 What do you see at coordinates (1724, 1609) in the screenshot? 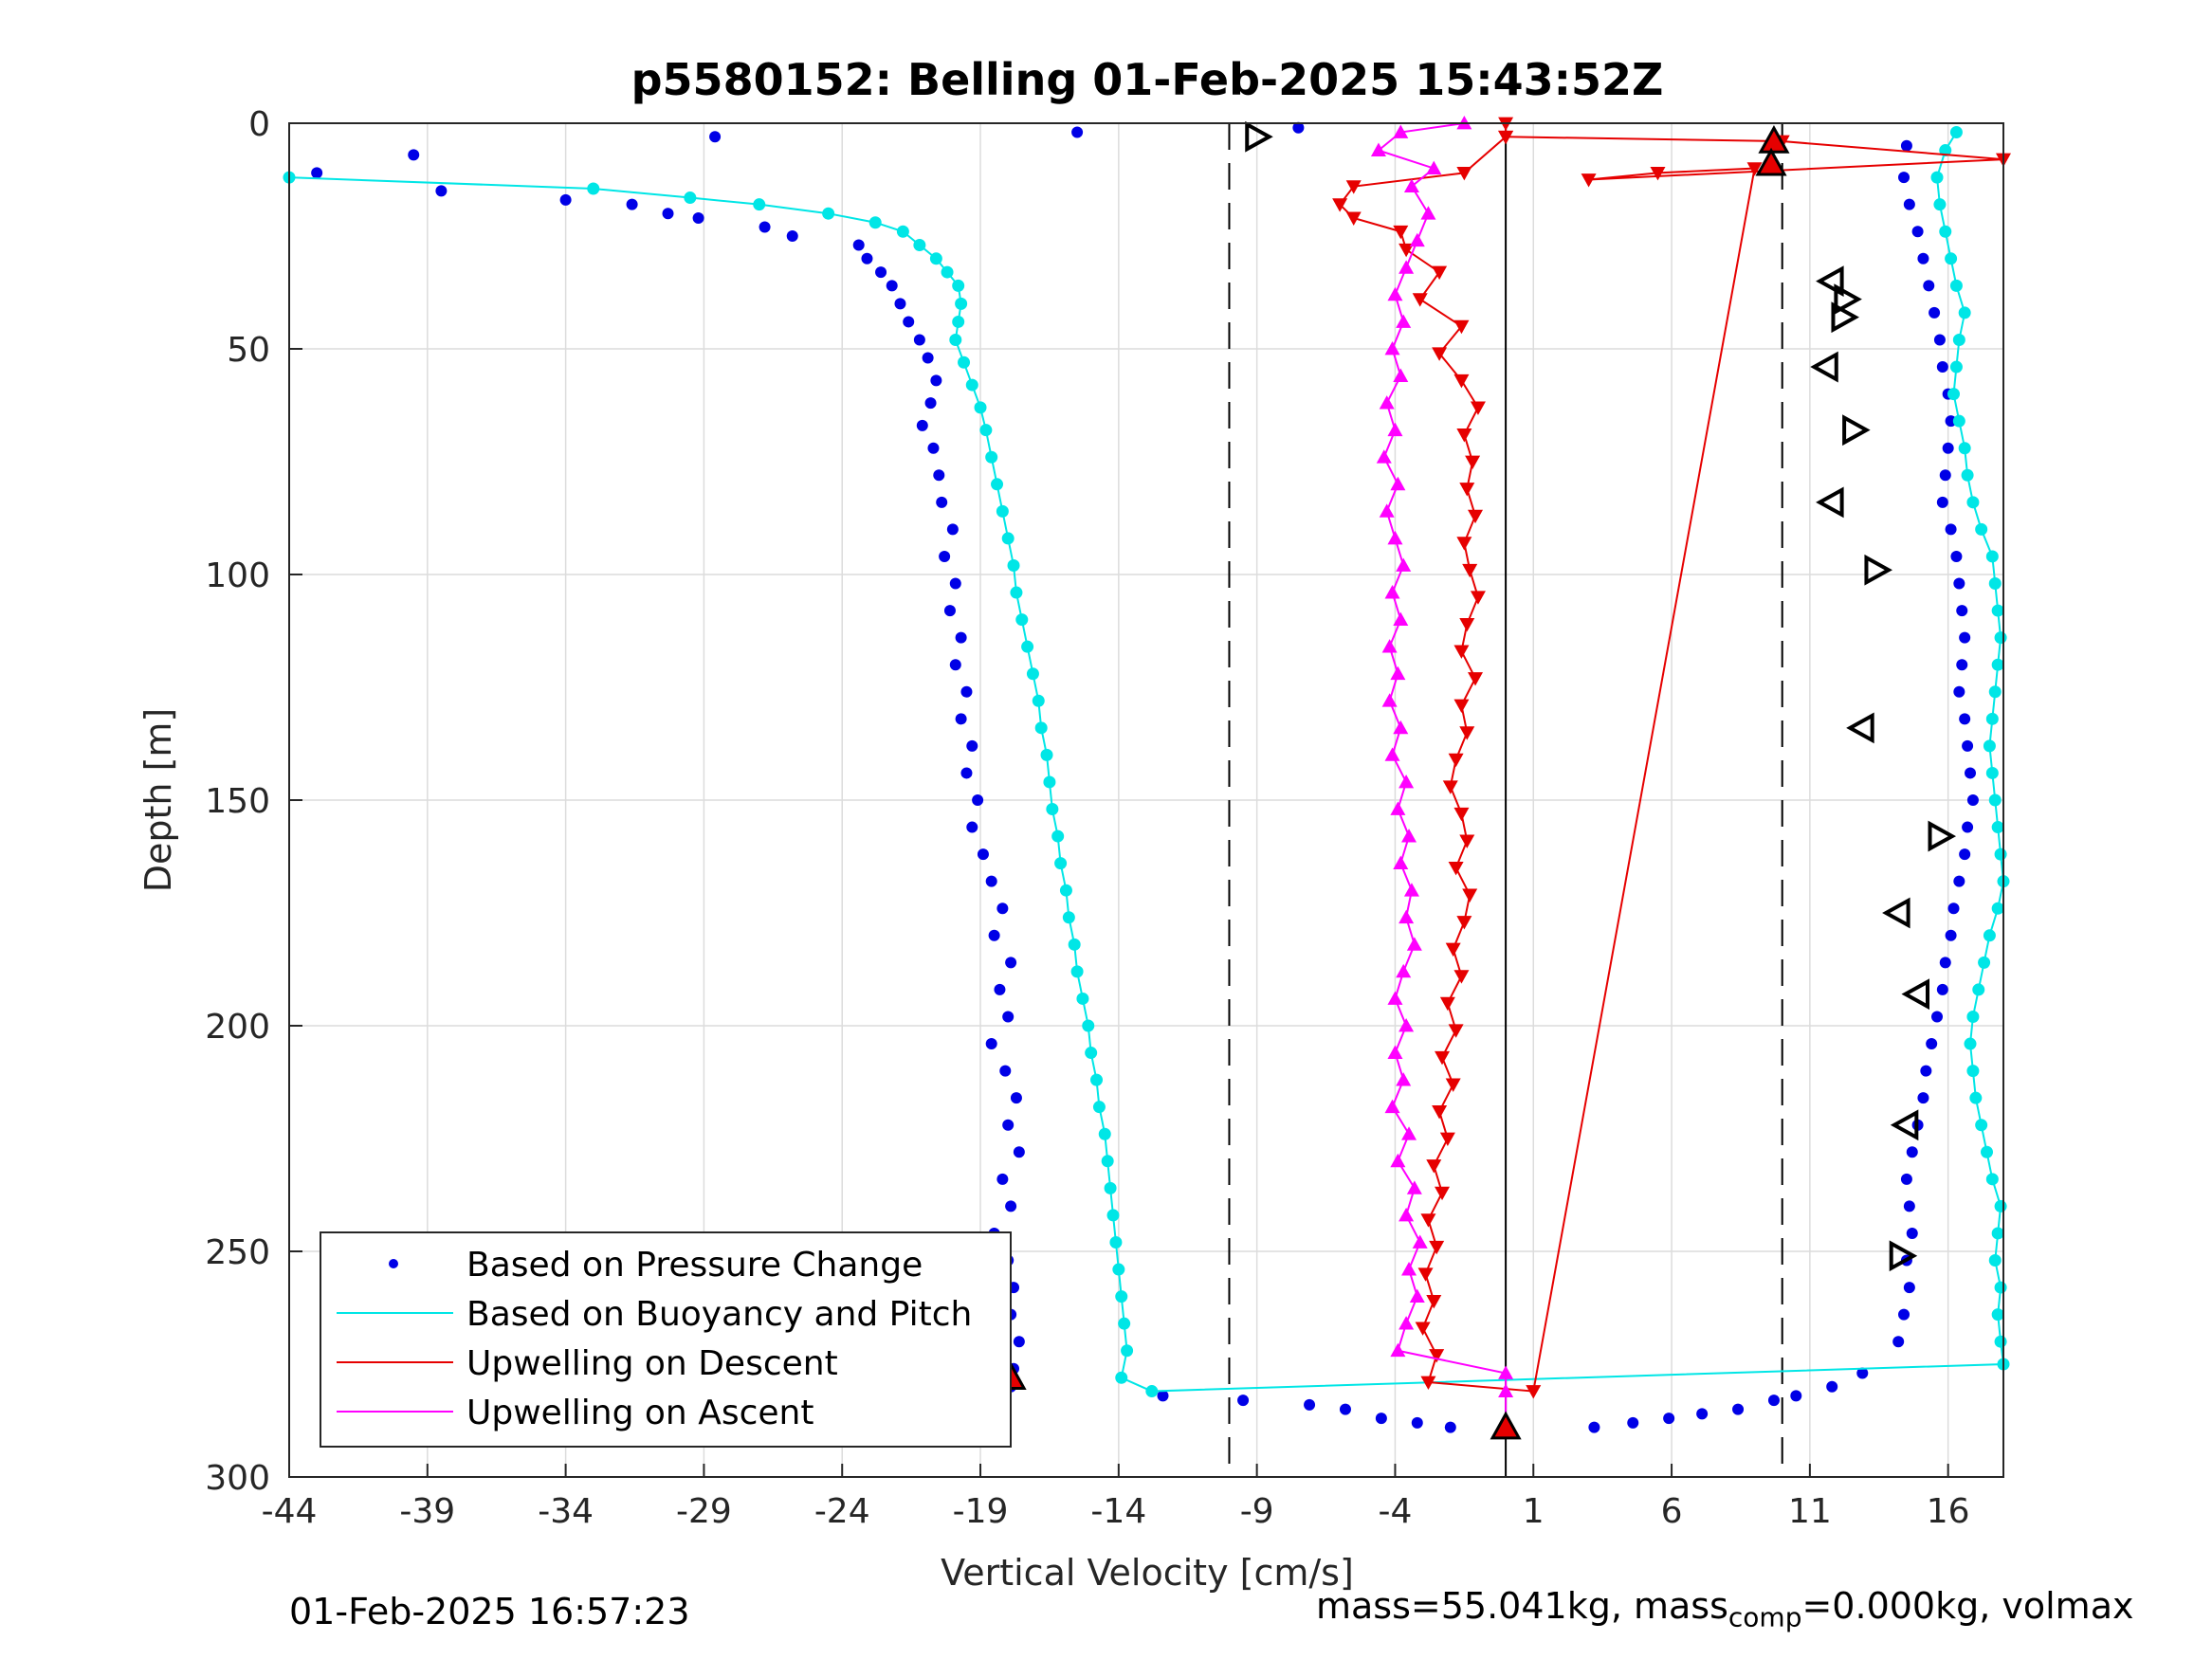
I see `footer-mass-info: mass=55.041kg, masscomp=0.000kg, volmax` at bounding box center [1724, 1609].